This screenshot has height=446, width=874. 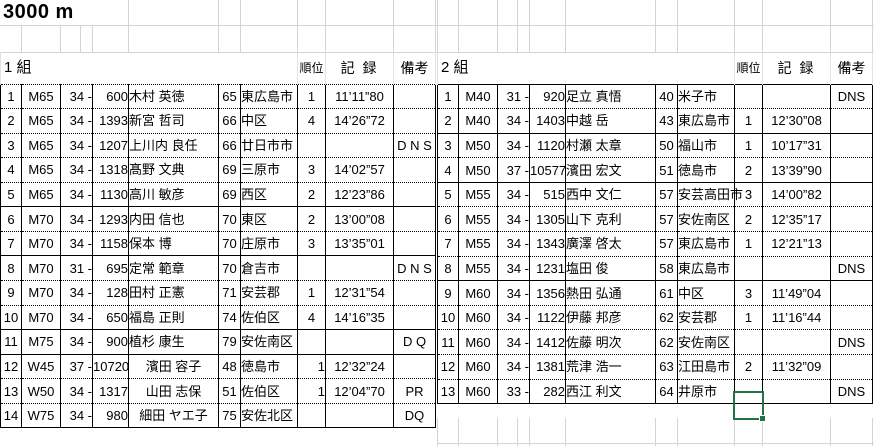 What do you see at coordinates (797, 170) in the screenshot?
I see `cell-record: 13’39”90` at bounding box center [797, 170].